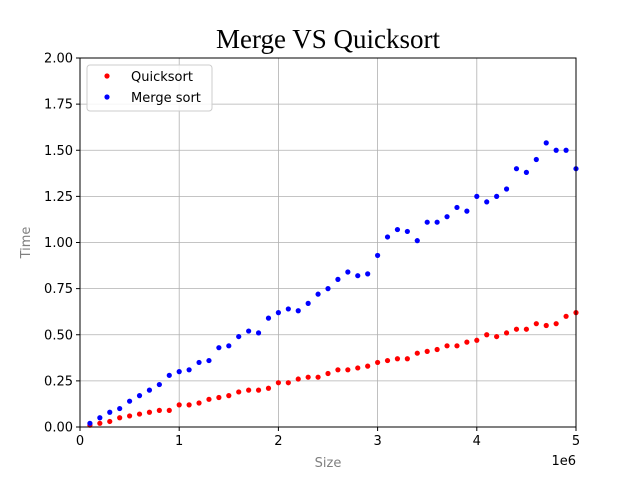 The width and height of the screenshot is (640, 480). What do you see at coordinates (80, 441) in the screenshot?
I see `x-tick-label: 0` at bounding box center [80, 441].